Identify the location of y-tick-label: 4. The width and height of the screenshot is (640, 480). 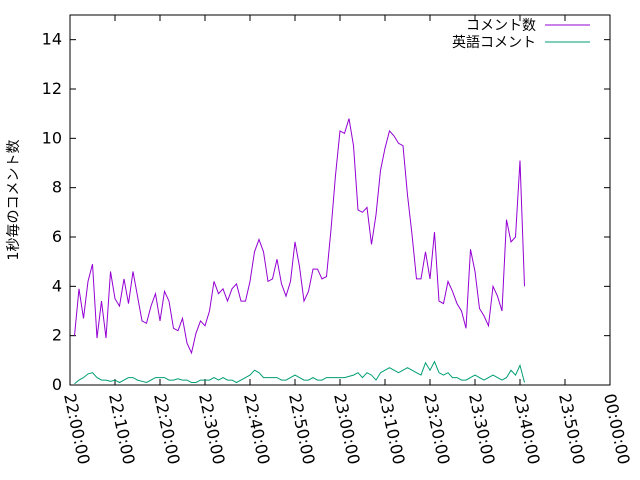
(57, 285).